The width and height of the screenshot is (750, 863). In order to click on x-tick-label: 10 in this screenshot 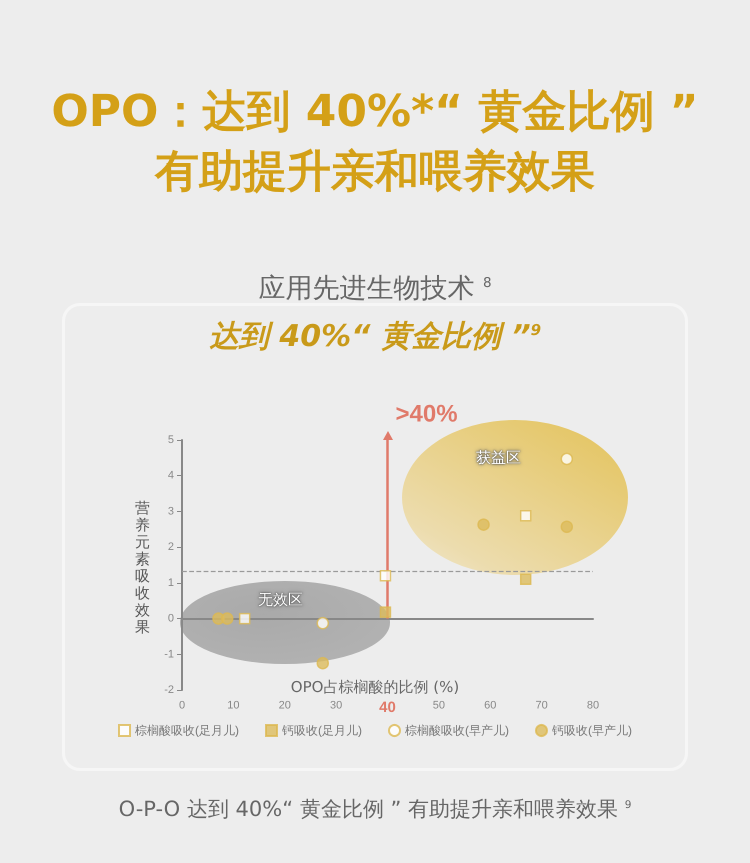, I will do `click(233, 706)`.